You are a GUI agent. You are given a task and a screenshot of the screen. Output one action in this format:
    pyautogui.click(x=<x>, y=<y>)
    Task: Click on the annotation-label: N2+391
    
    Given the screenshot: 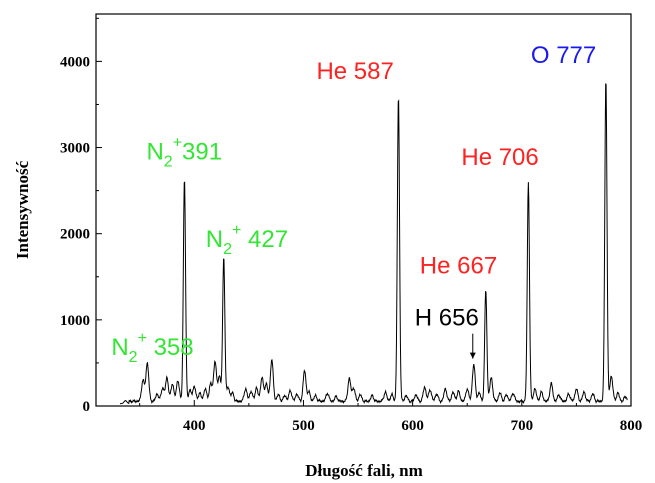 What is the action you would take?
    pyautogui.click(x=184, y=153)
    